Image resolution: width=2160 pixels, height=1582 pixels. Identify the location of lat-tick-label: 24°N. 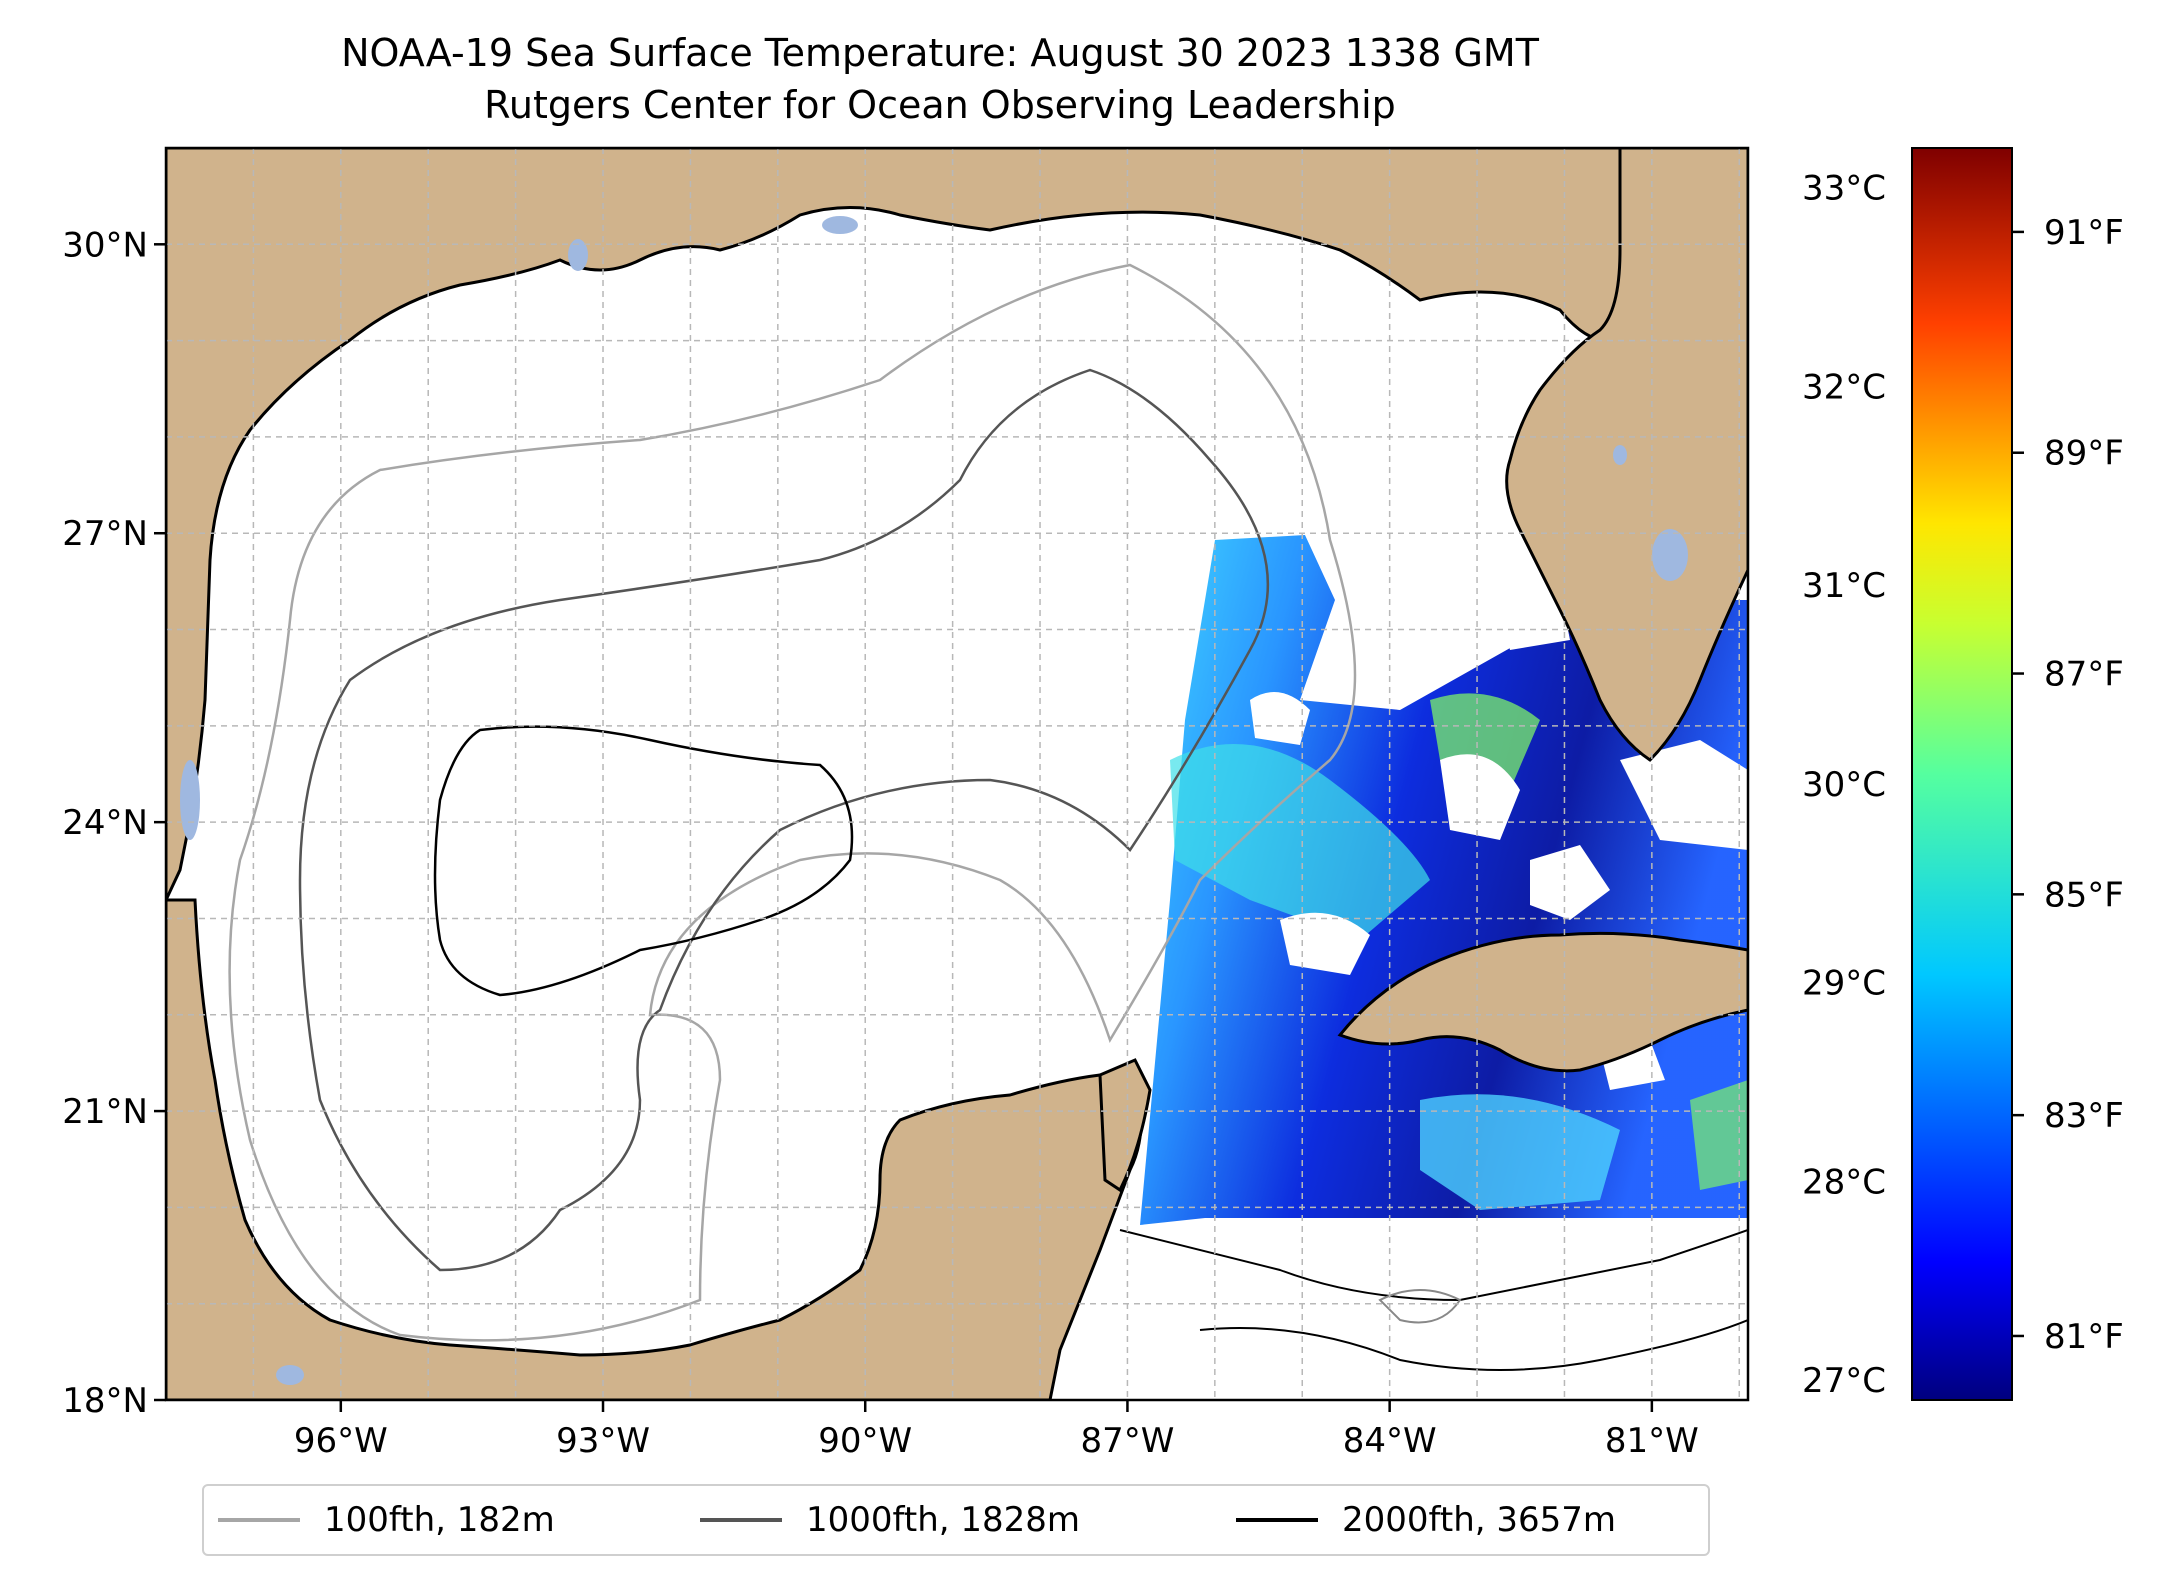
(105, 823).